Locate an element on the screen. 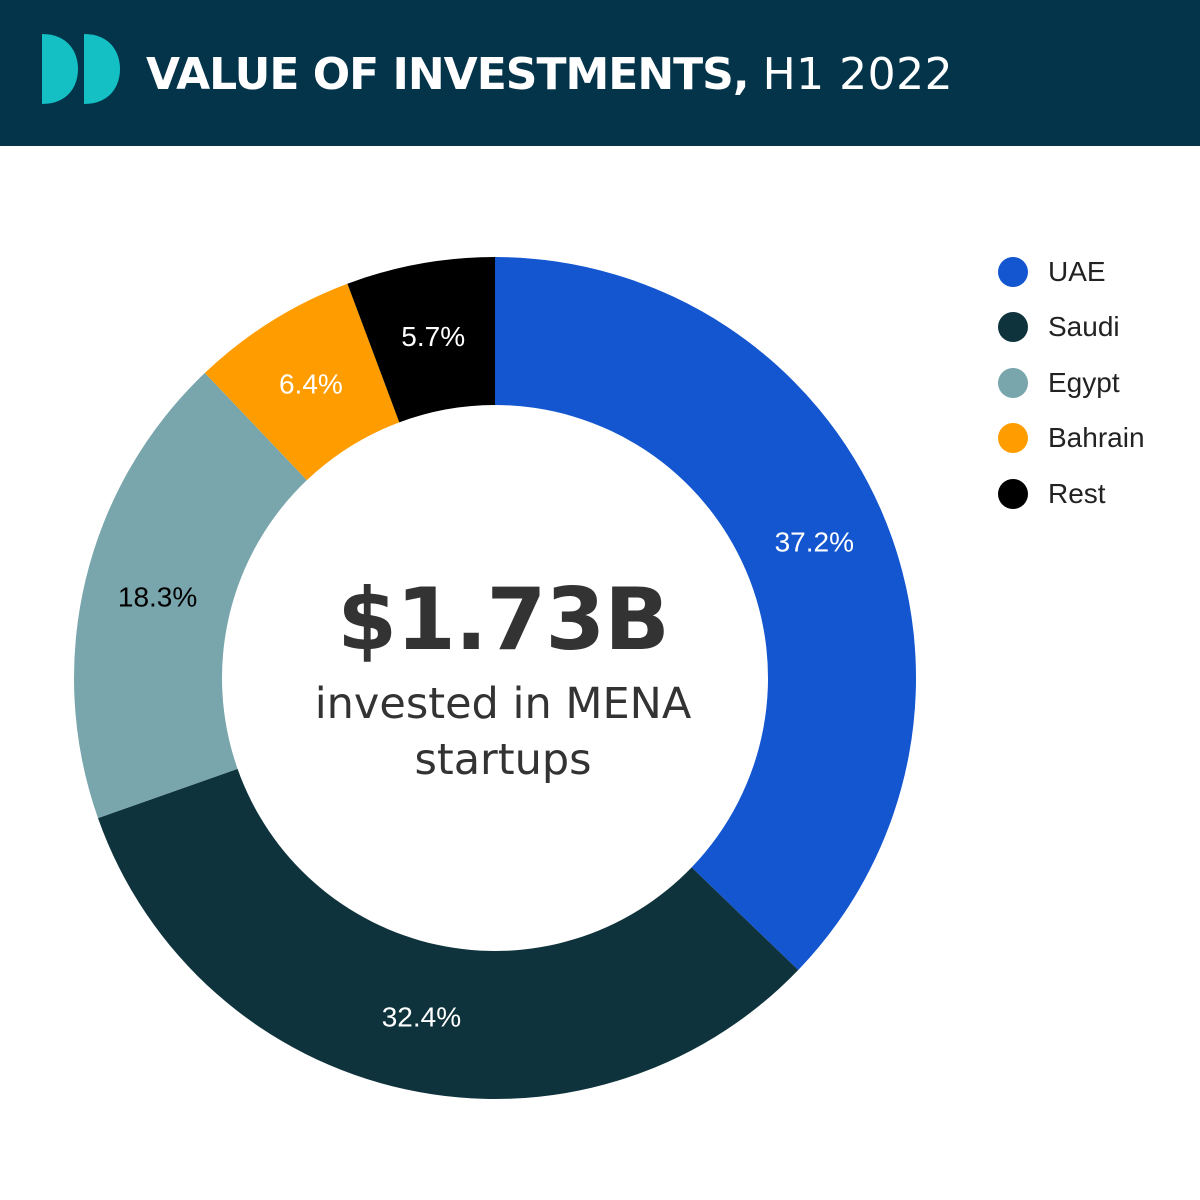 The image size is (1200, 1200). legend-label: Saudi is located at coordinates (1084, 327).